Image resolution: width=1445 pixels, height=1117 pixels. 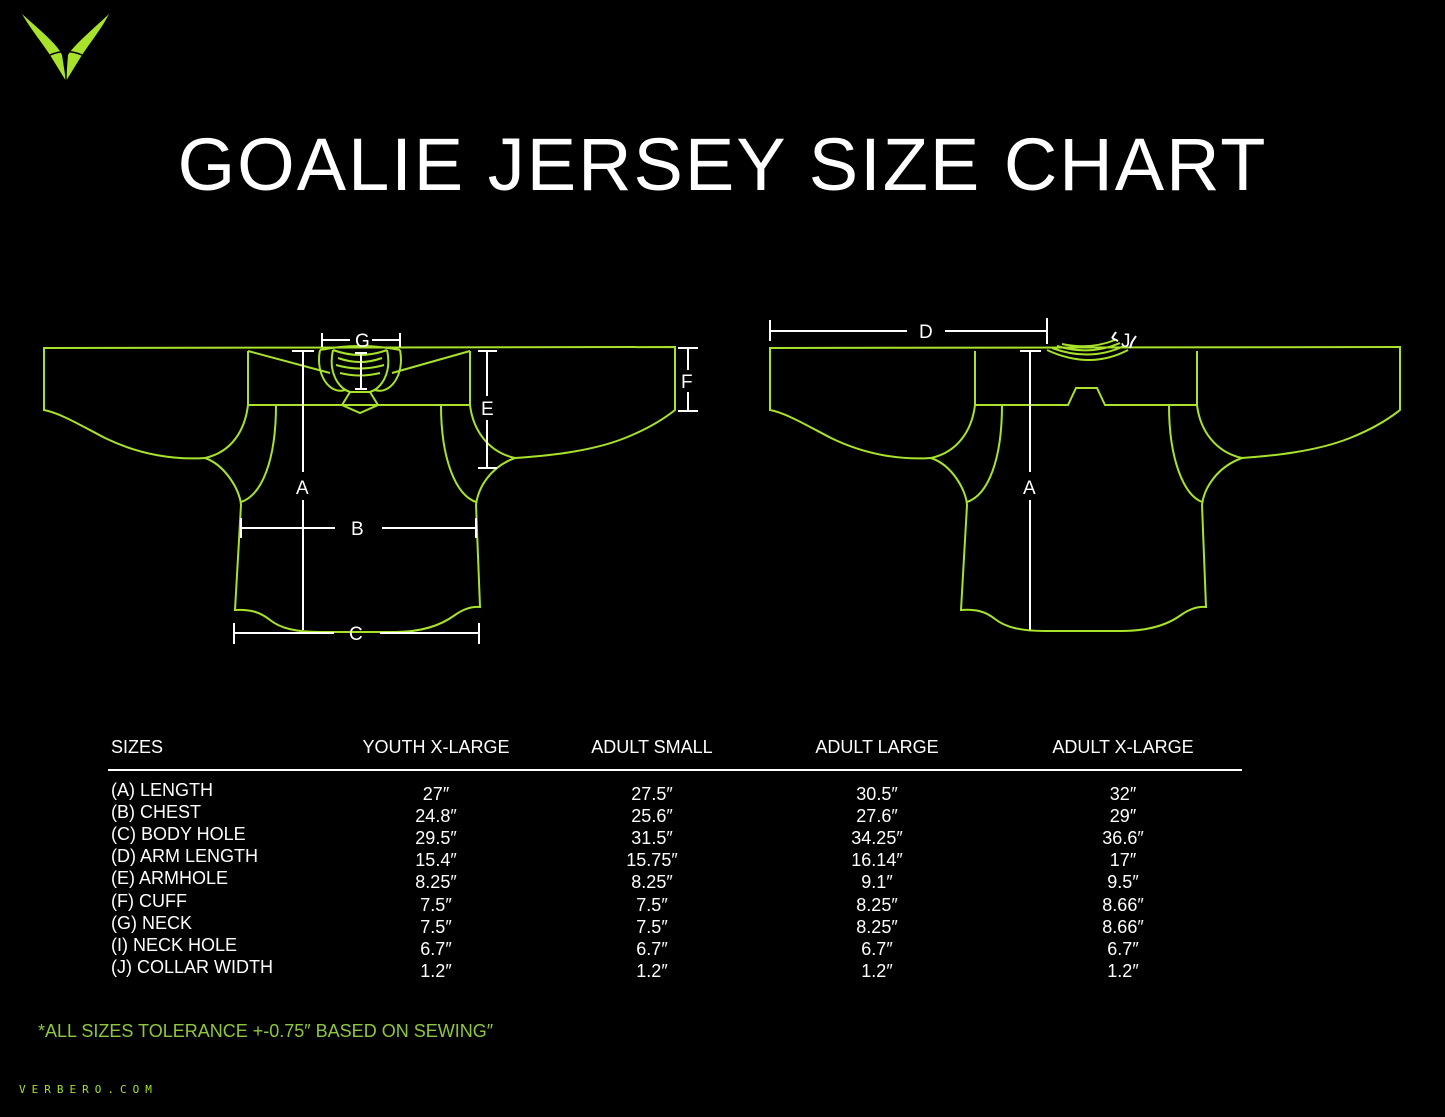 What do you see at coordinates (877, 838) in the screenshot?
I see `table-cell: 34.25″` at bounding box center [877, 838].